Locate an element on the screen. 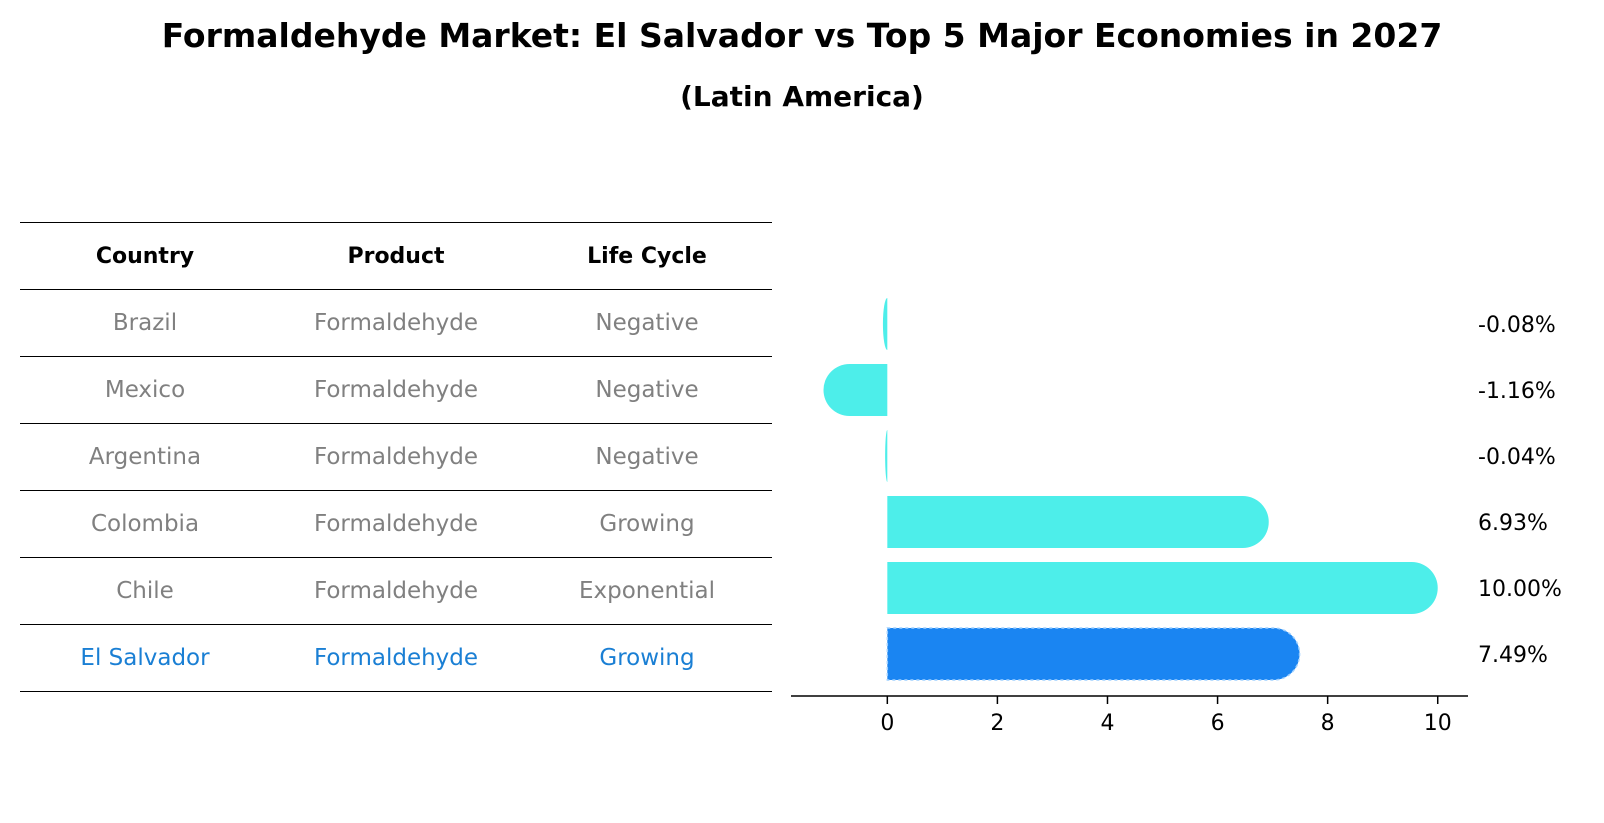  table-row: Chile Formaldehyde Exponential is located at coordinates (396, 591).